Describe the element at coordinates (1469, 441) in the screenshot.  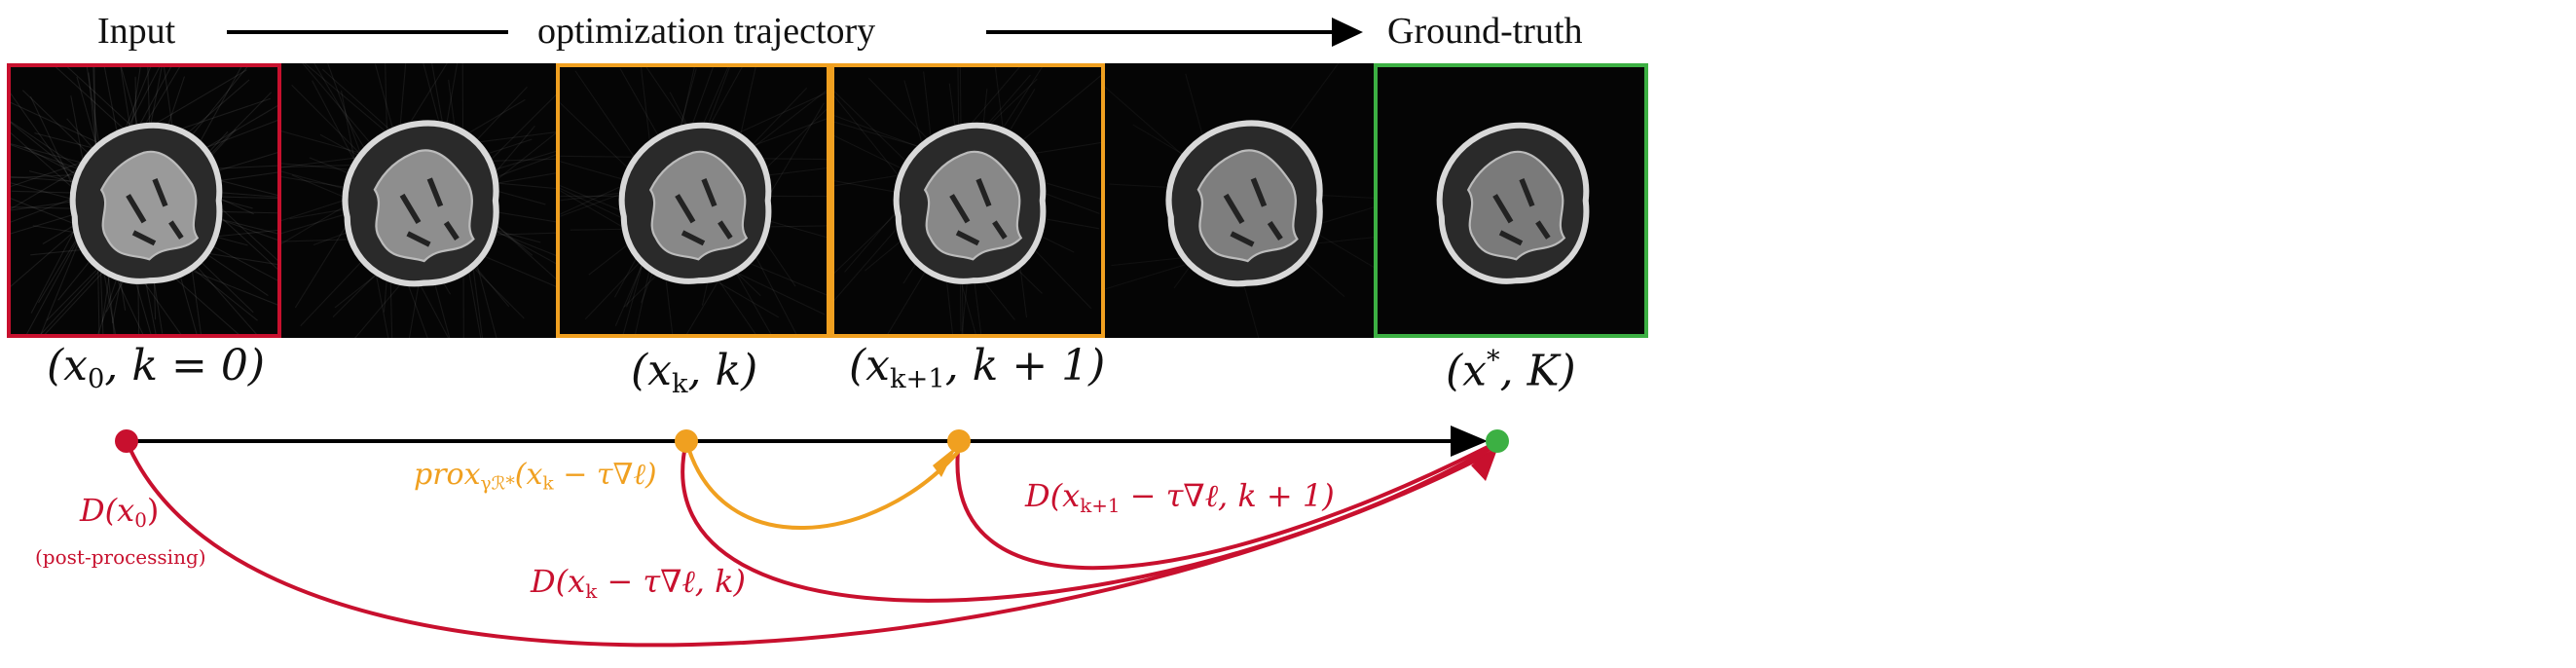
I see `timeline-arrowhead` at that location.